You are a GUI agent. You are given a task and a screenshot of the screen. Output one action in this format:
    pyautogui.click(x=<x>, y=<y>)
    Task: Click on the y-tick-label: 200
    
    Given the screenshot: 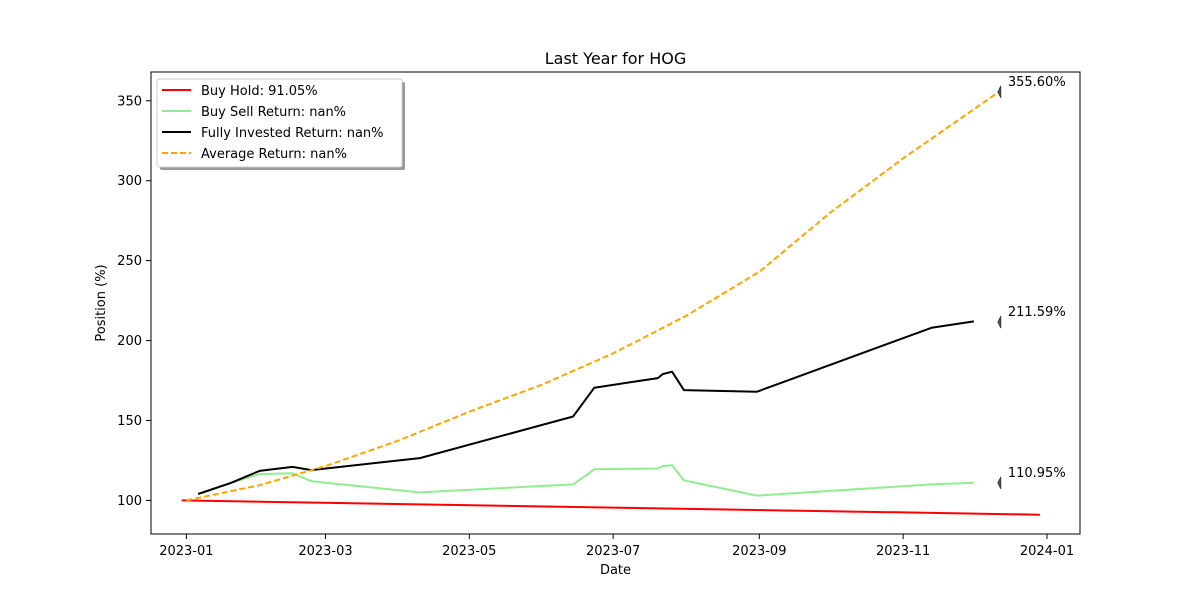 What is the action you would take?
    pyautogui.click(x=129, y=341)
    